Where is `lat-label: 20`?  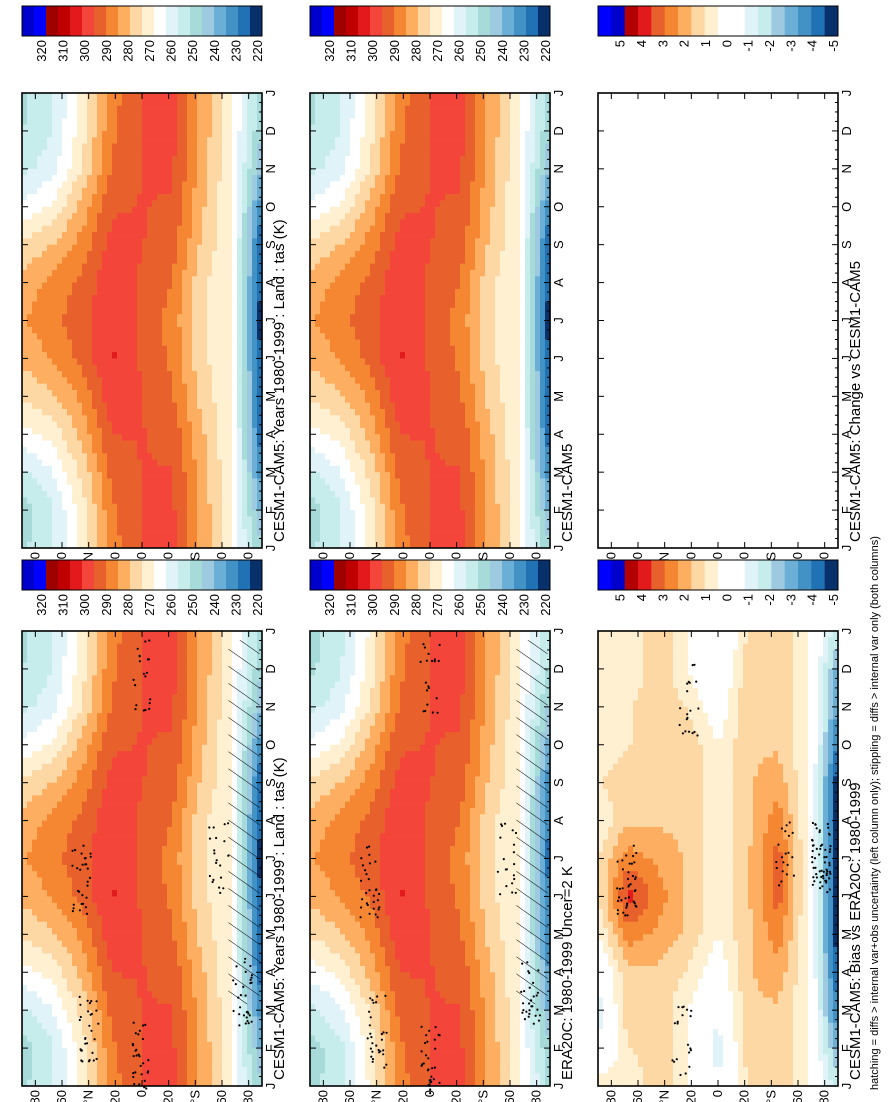 lat-label: 20 is located at coordinates (114, 1096).